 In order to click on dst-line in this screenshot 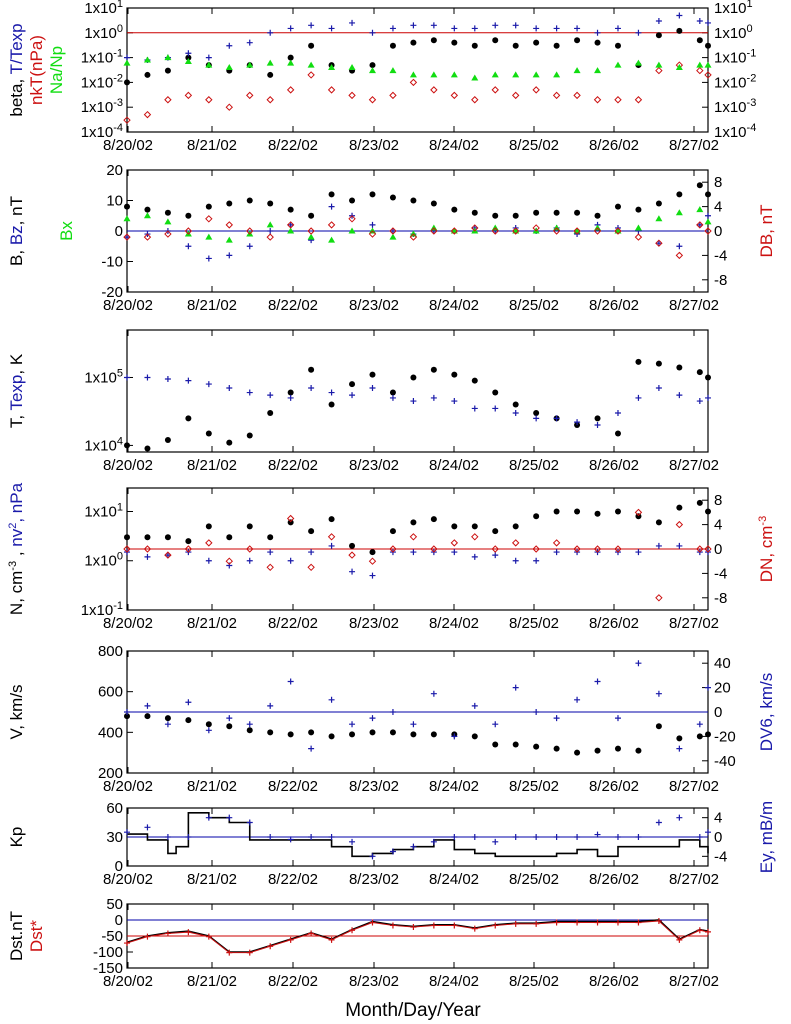, I will do `click(417, 936)`.